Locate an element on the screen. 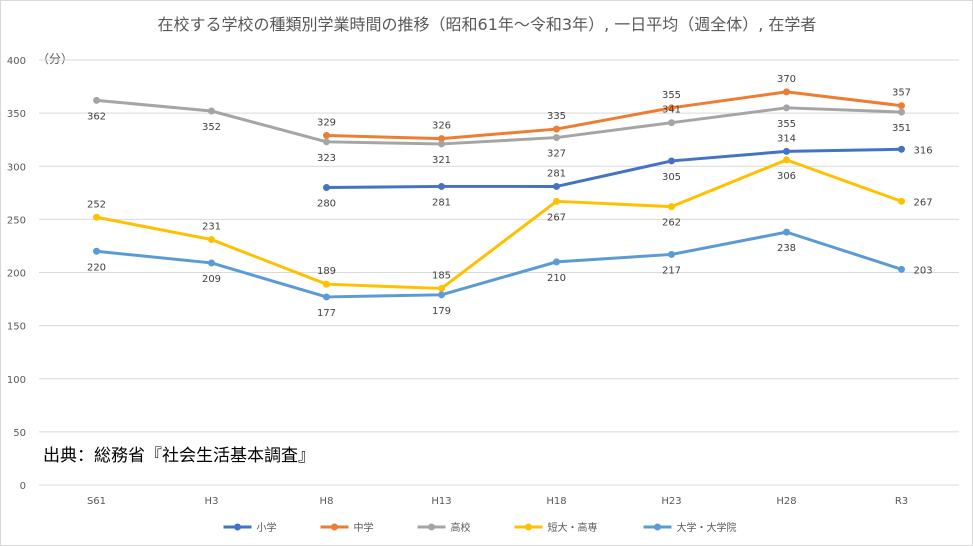  data-label: 362 is located at coordinates (96, 116).